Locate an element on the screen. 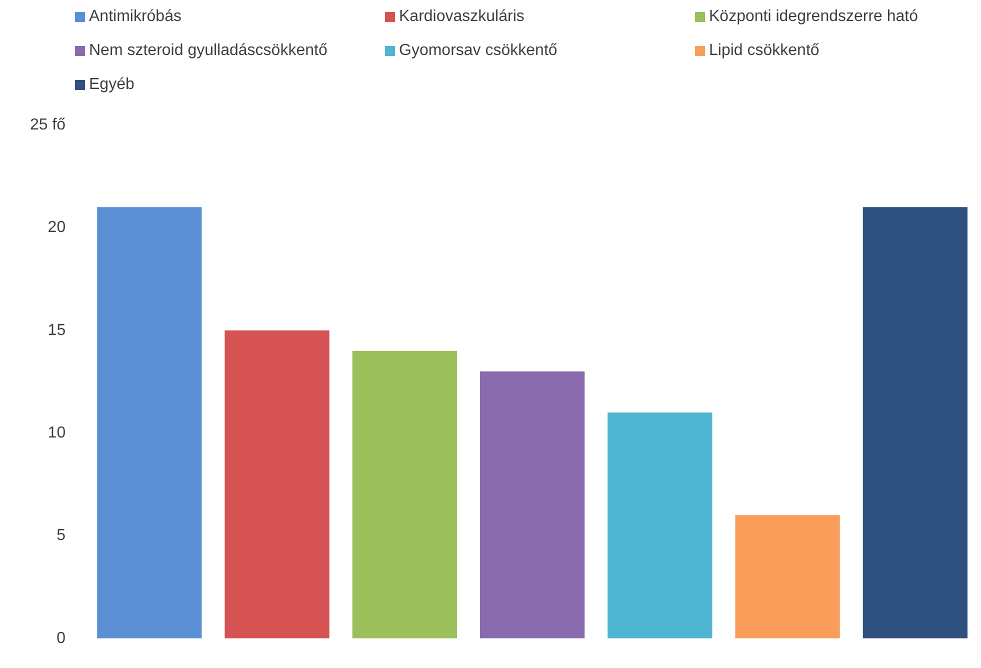  legend-label: Kardiovaszkuláris is located at coordinates (461, 17).